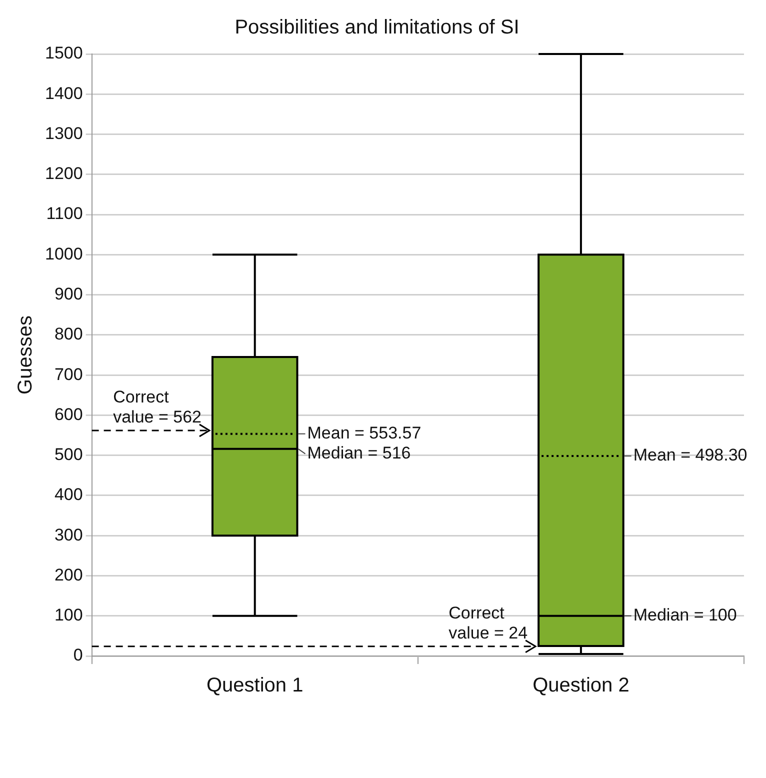  What do you see at coordinates (64, 214) in the screenshot?
I see `y-tick-label: 1100` at bounding box center [64, 214].